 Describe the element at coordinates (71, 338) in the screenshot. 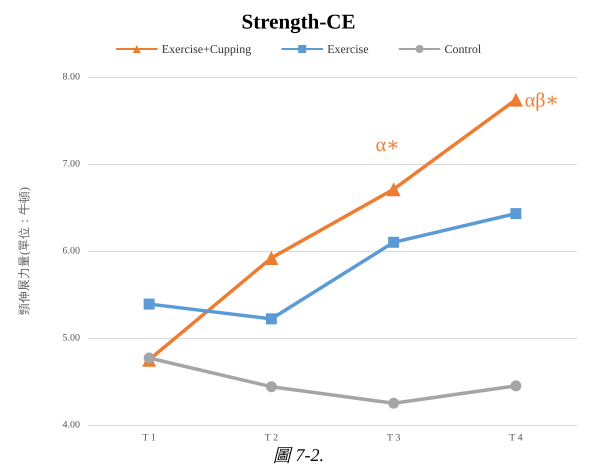

I see `y-tick-label: 5.00` at that location.